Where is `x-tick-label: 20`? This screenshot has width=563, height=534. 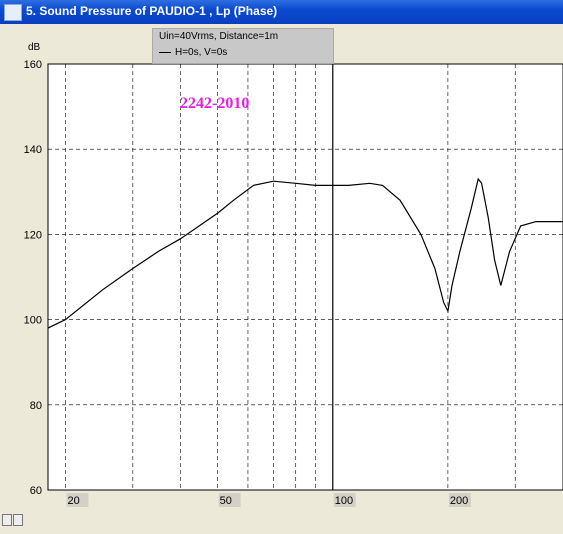 x-tick-label: 20 is located at coordinates (73, 501).